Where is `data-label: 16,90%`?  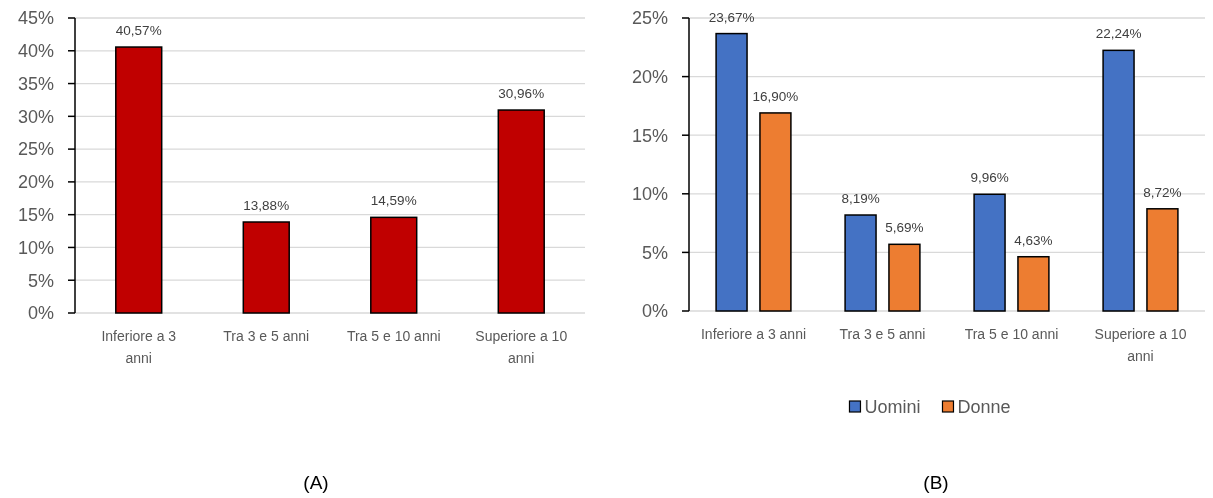
data-label: 16,90% is located at coordinates (775, 96).